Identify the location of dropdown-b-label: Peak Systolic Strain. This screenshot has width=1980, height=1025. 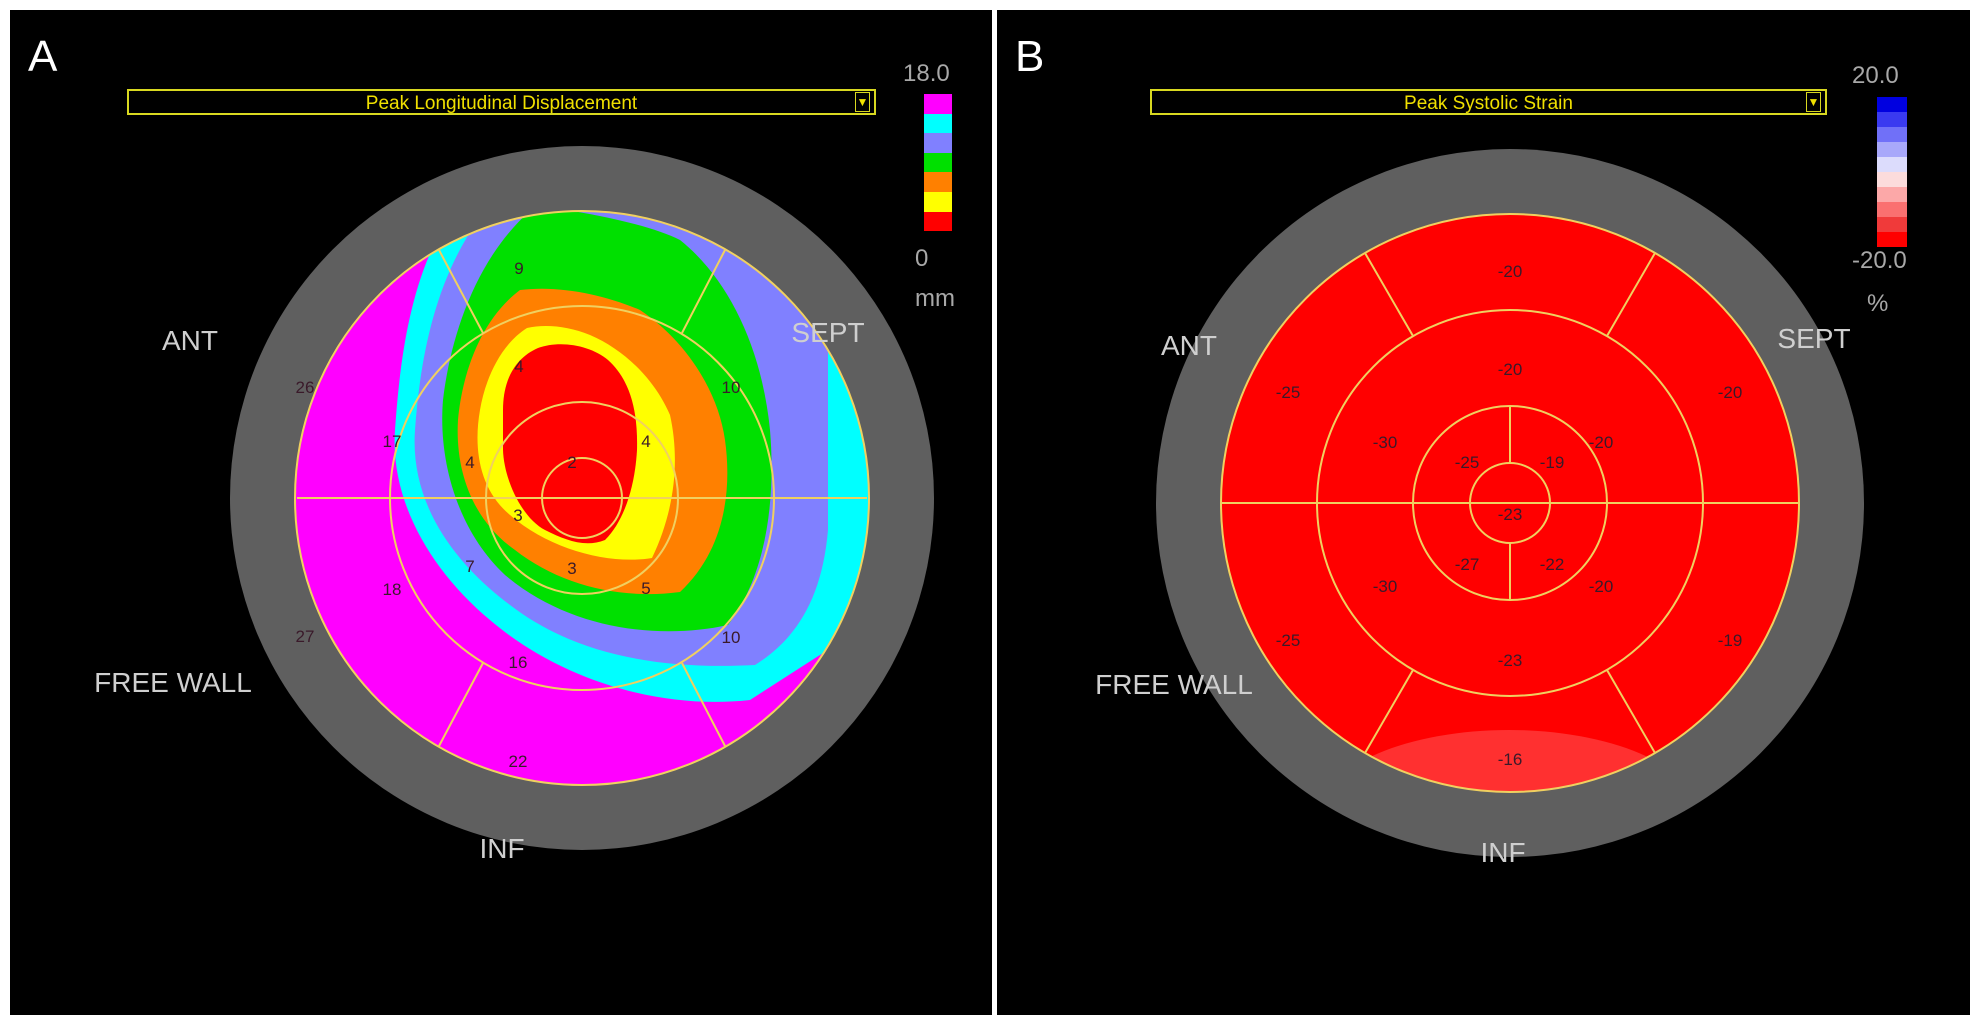
(1488, 103).